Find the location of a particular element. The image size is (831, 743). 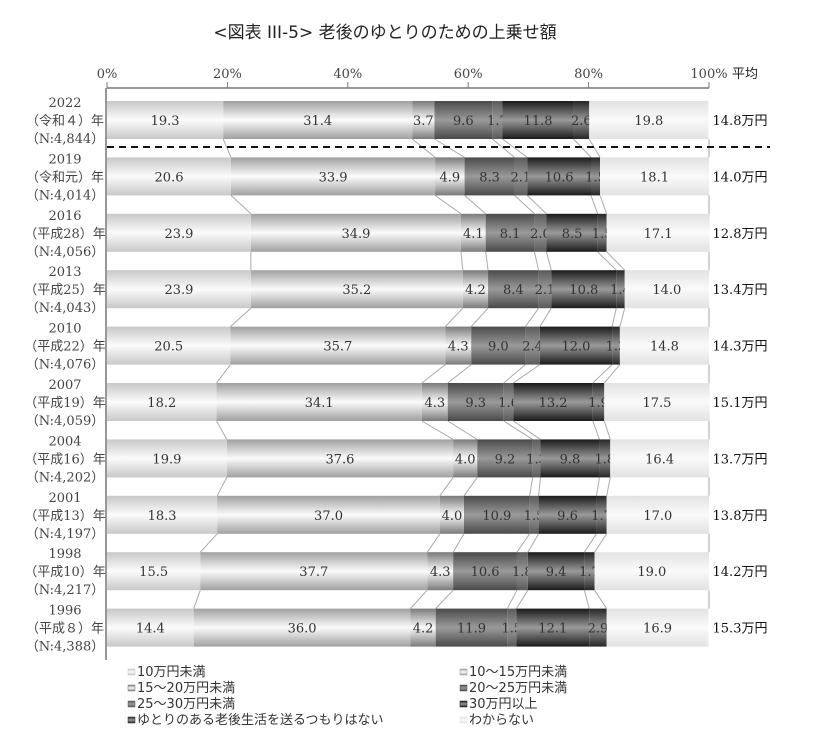

data-label: 9.8 is located at coordinates (570, 459).